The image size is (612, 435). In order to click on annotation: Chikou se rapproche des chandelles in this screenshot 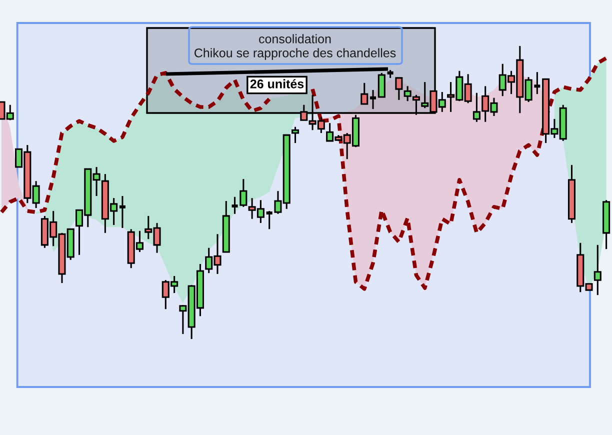, I will do `click(295, 54)`.